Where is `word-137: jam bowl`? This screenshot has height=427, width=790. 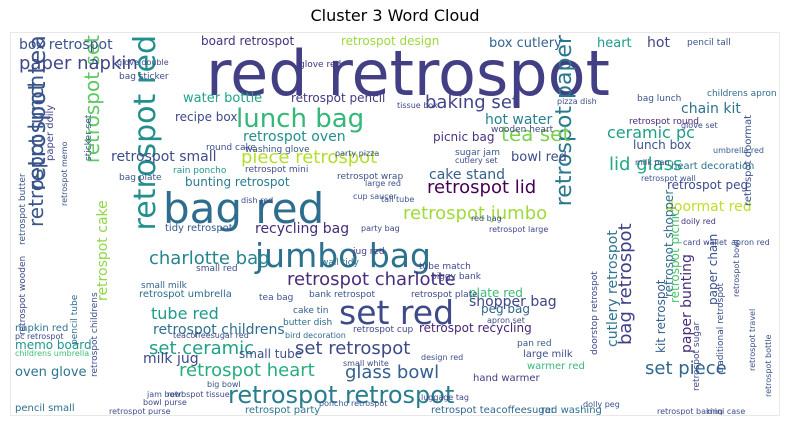 word-137: jam bowl is located at coordinates (164, 394).